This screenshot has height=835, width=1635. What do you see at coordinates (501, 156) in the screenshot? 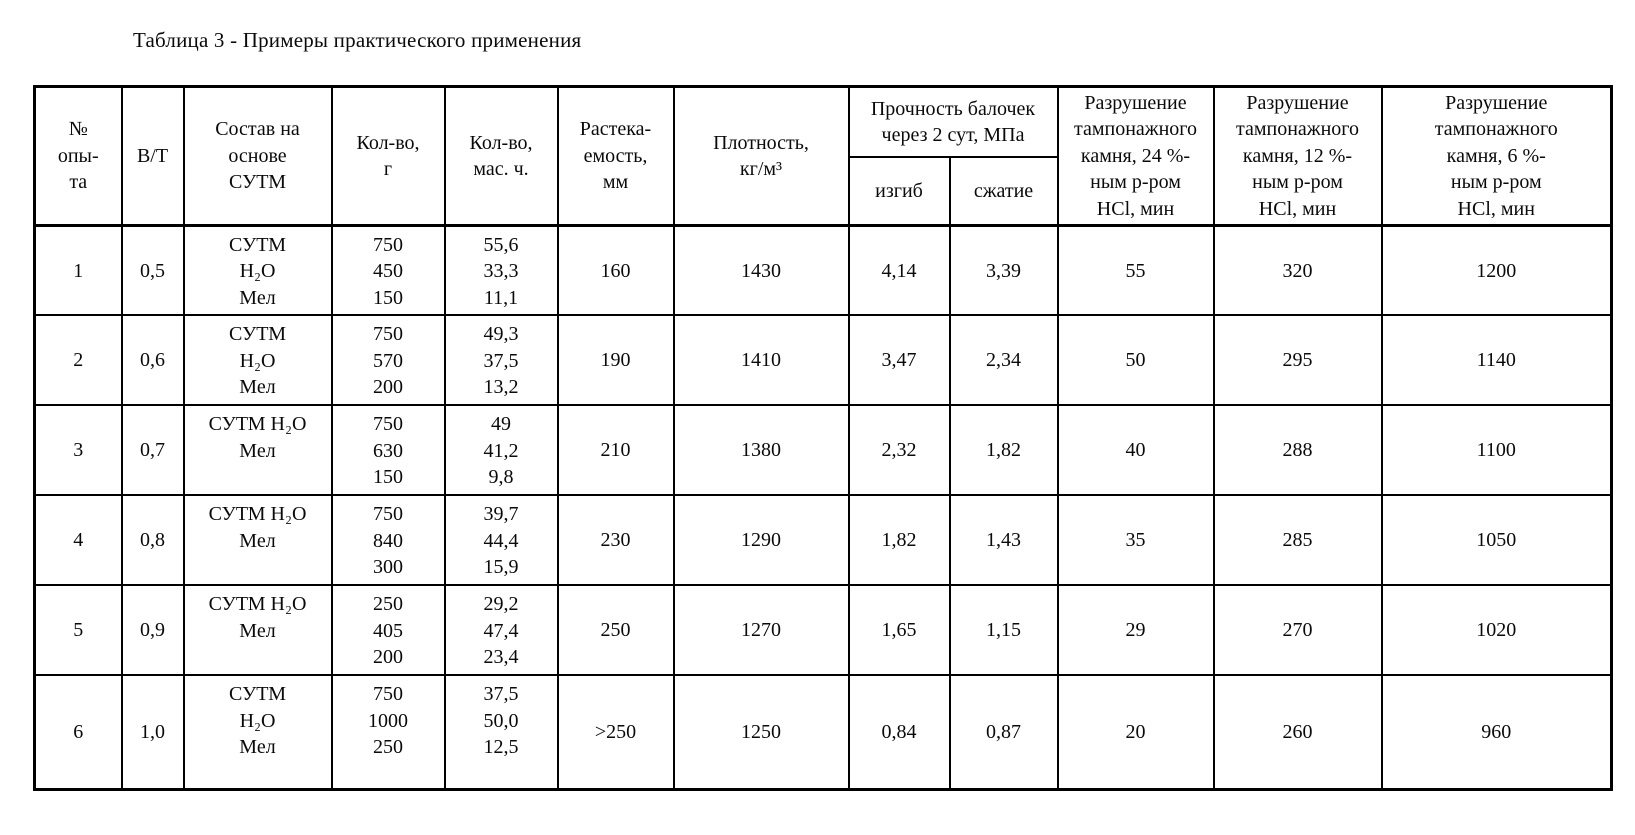
I see `col-header-amount-mass-parts: Кол-во, мас. ч.` at bounding box center [501, 156].